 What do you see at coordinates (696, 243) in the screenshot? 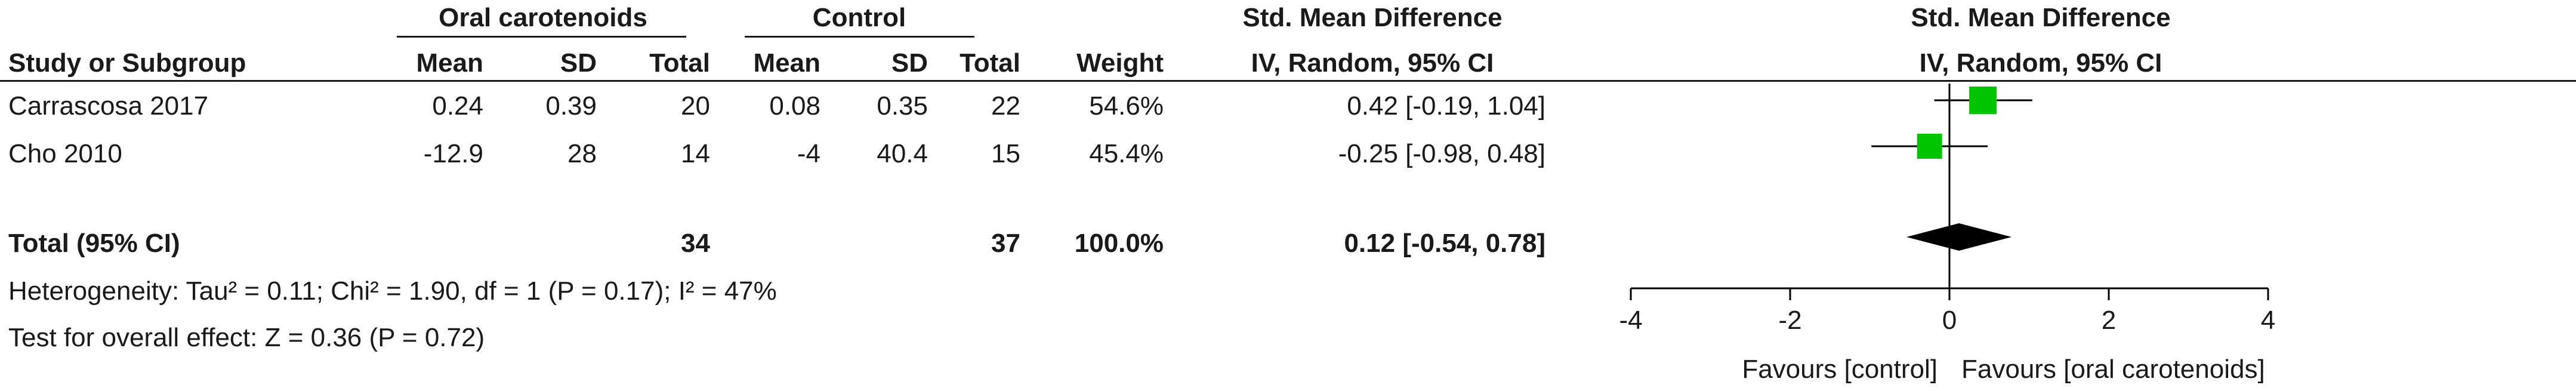
I see `total1-sum: 34` at bounding box center [696, 243].